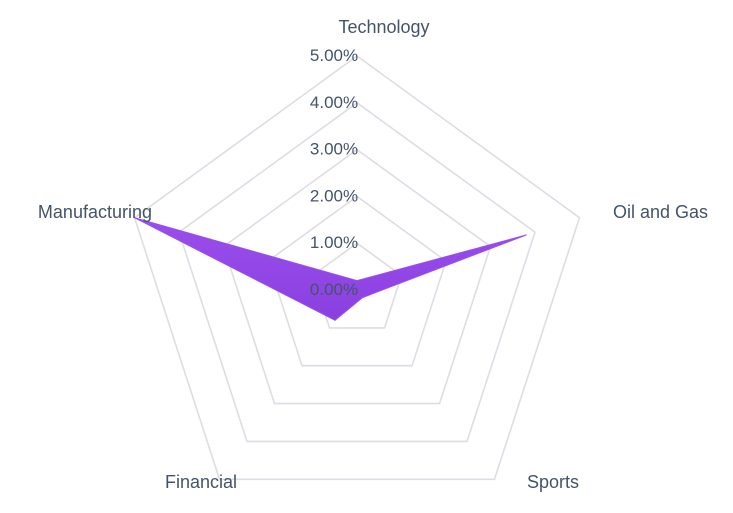  Describe the element at coordinates (553, 482) in the screenshot. I see `category-label-sports: Sports` at that location.